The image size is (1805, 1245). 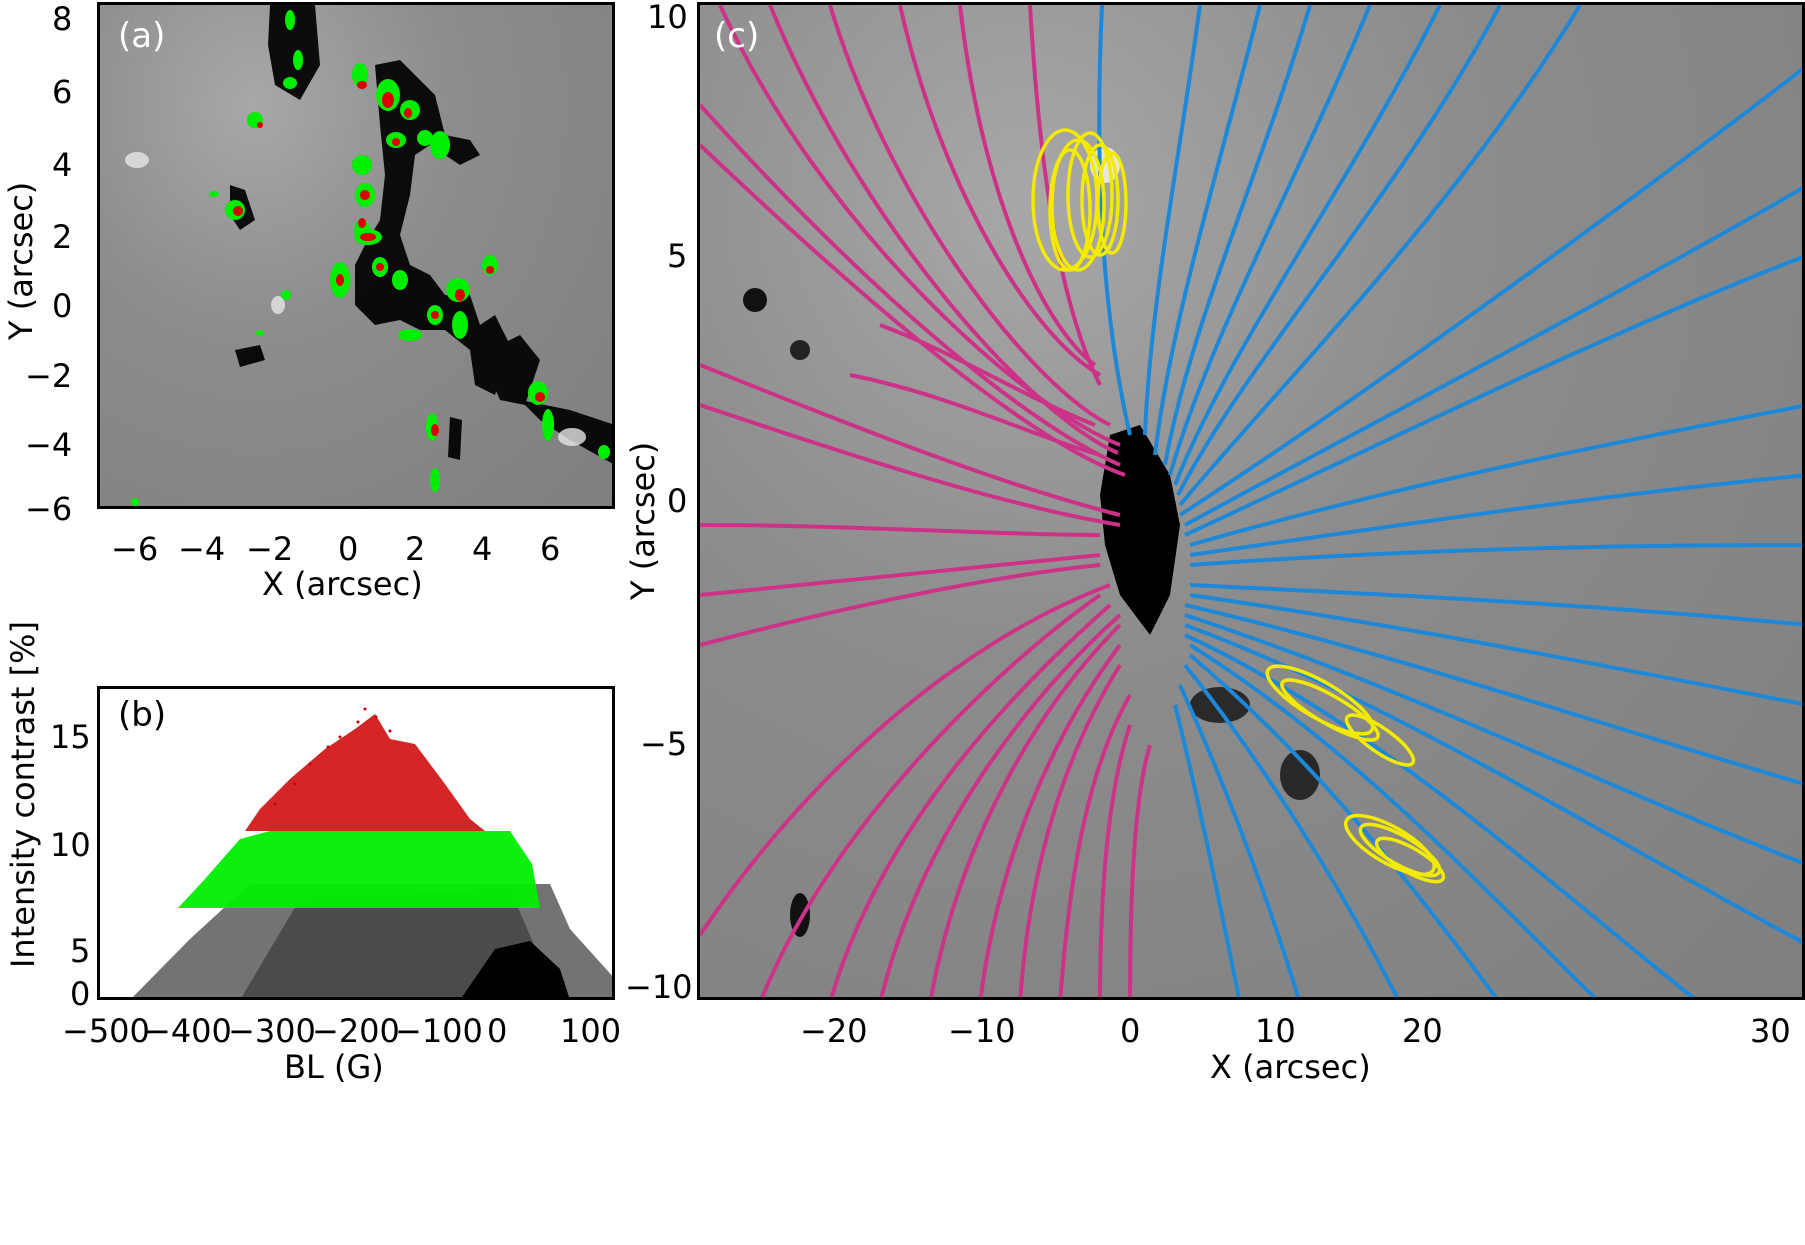 I want to click on c-xtick: 30, so click(x=1770, y=1031).